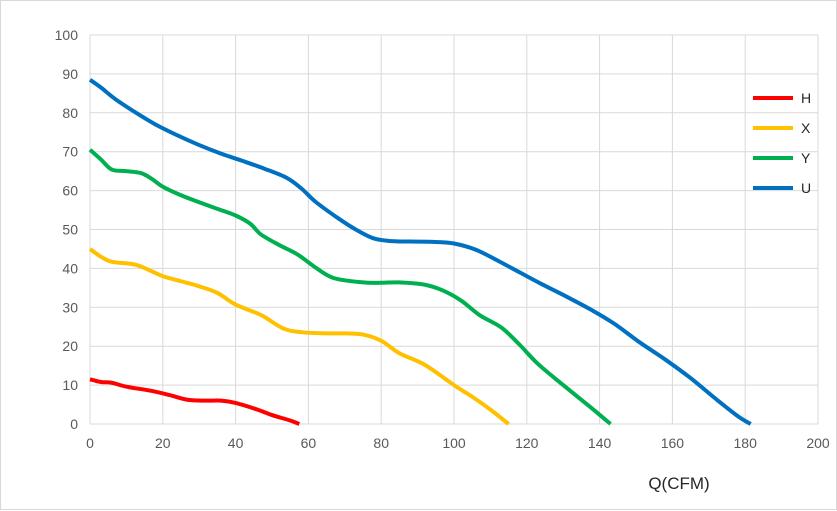  I want to click on y-tick-label: 20, so click(70, 346).